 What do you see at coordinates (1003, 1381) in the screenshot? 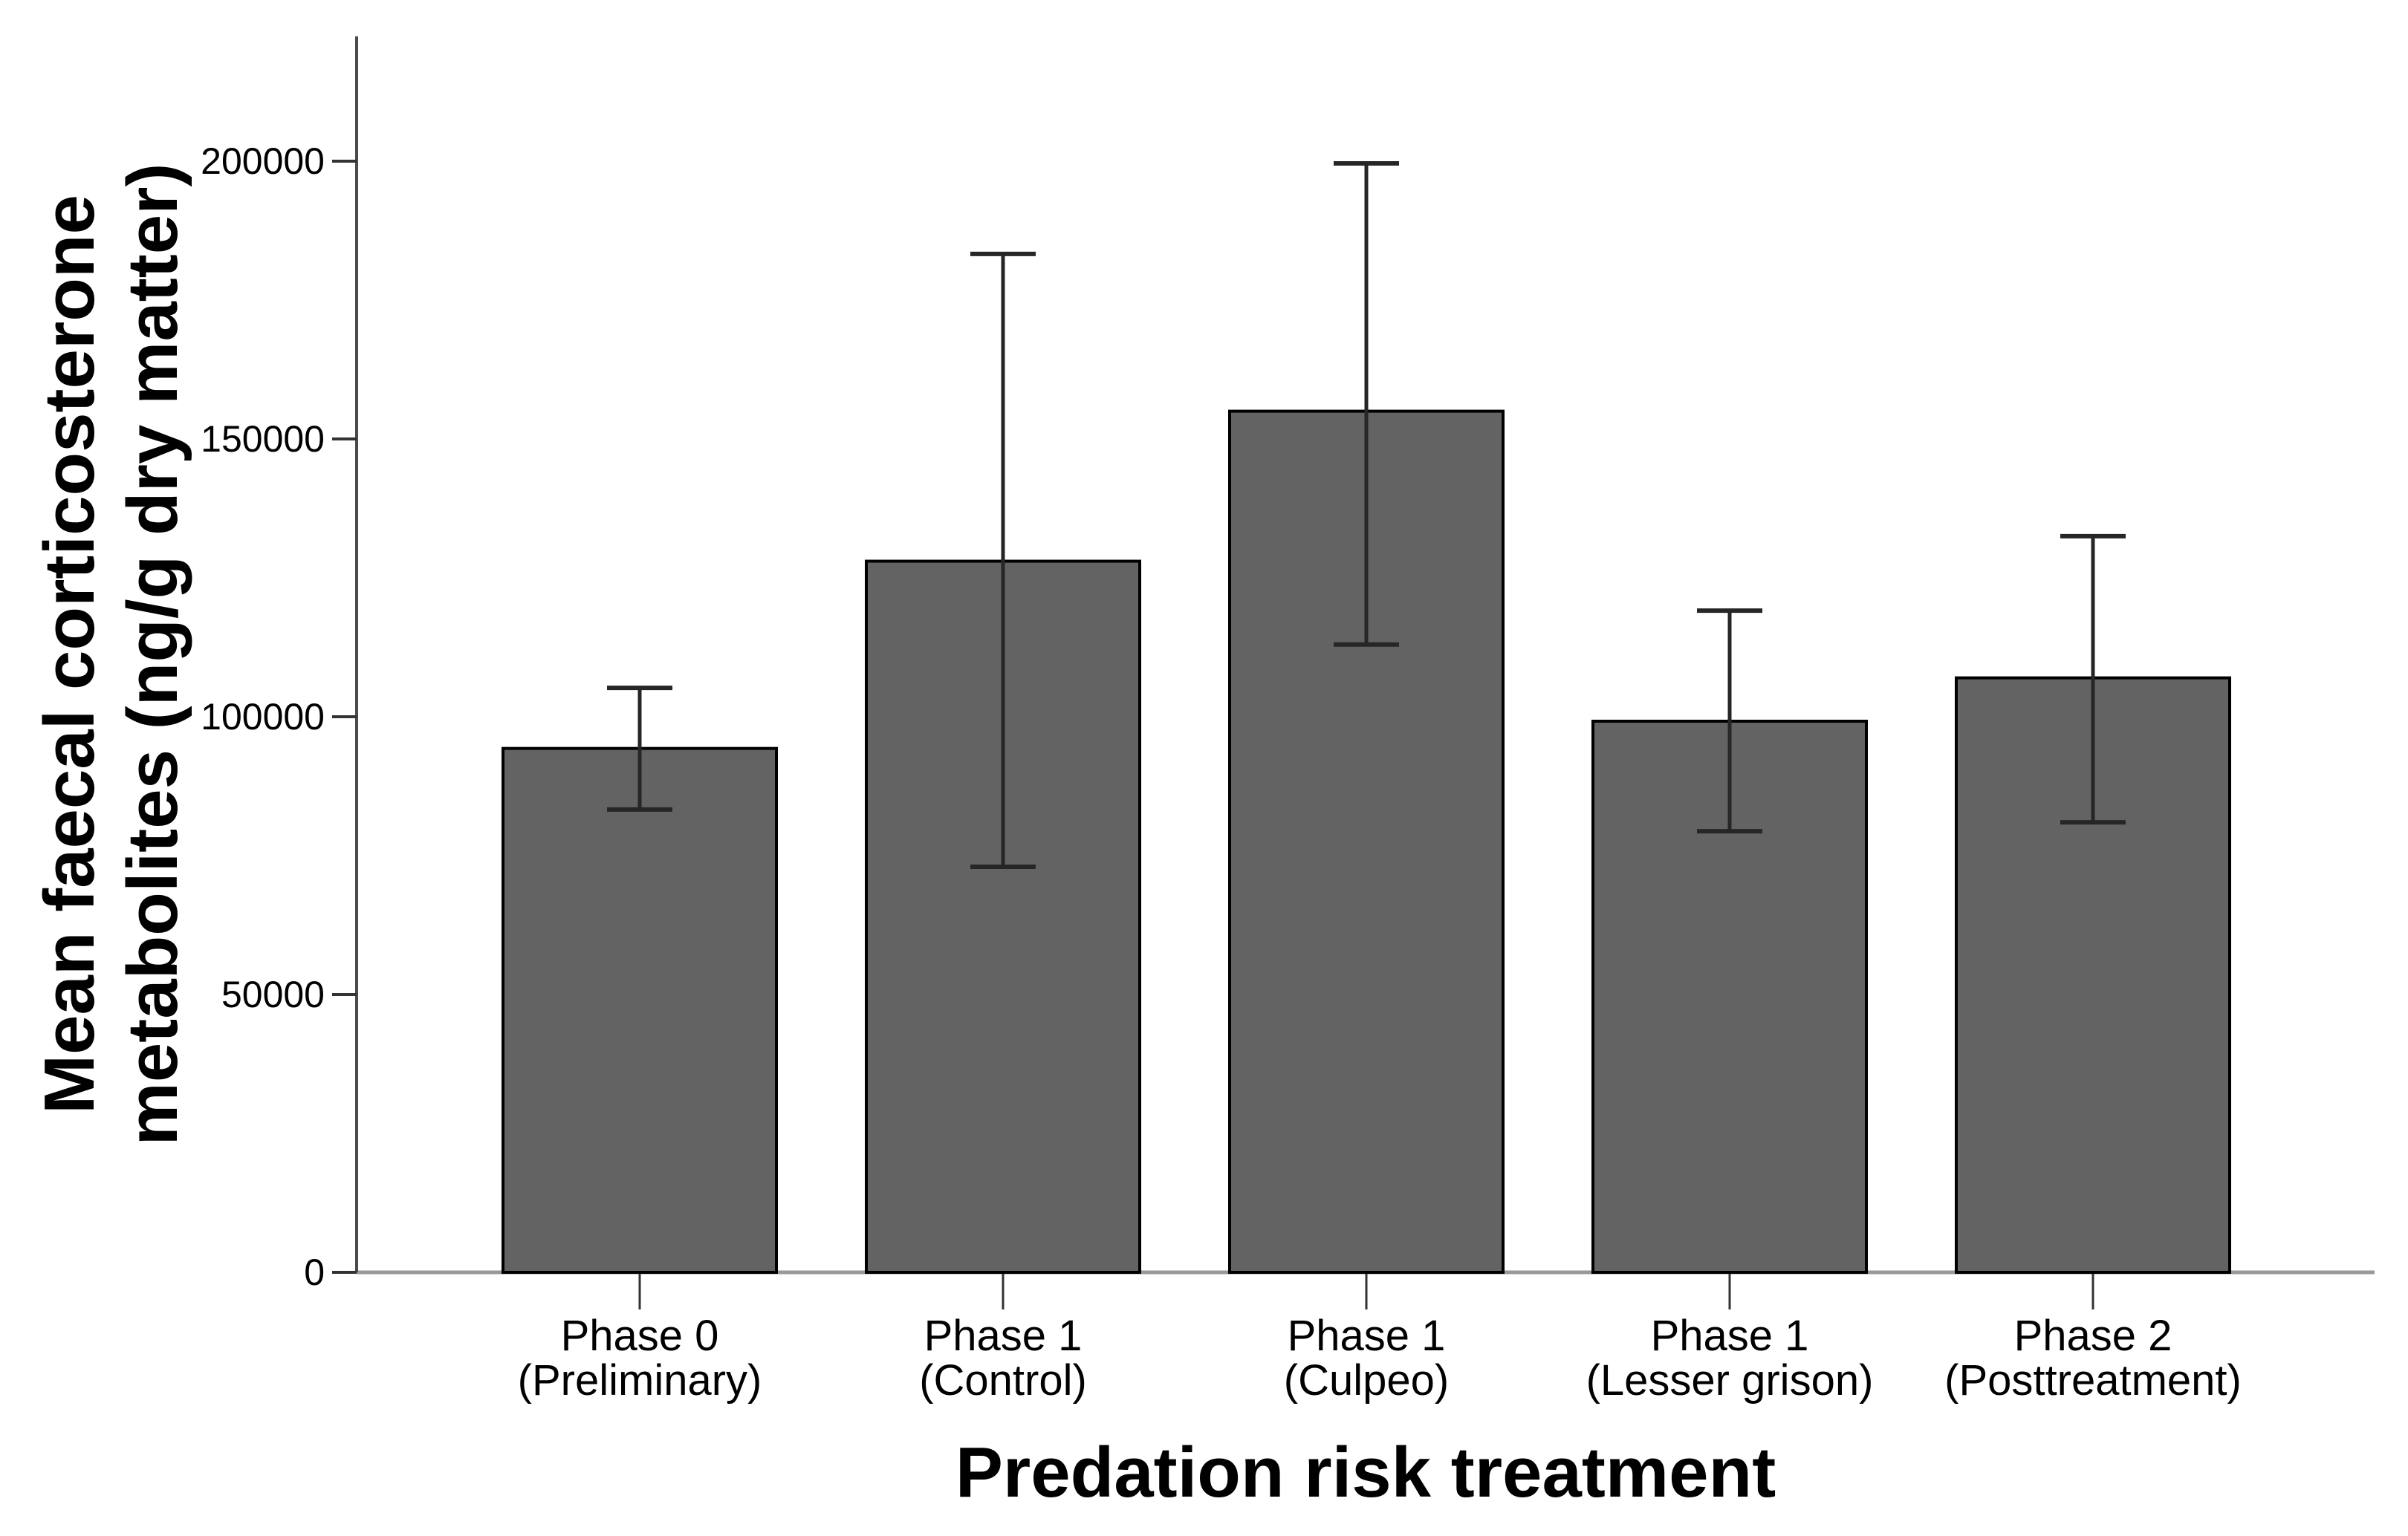
I see `category-label-line2: (Control)` at bounding box center [1003, 1381].